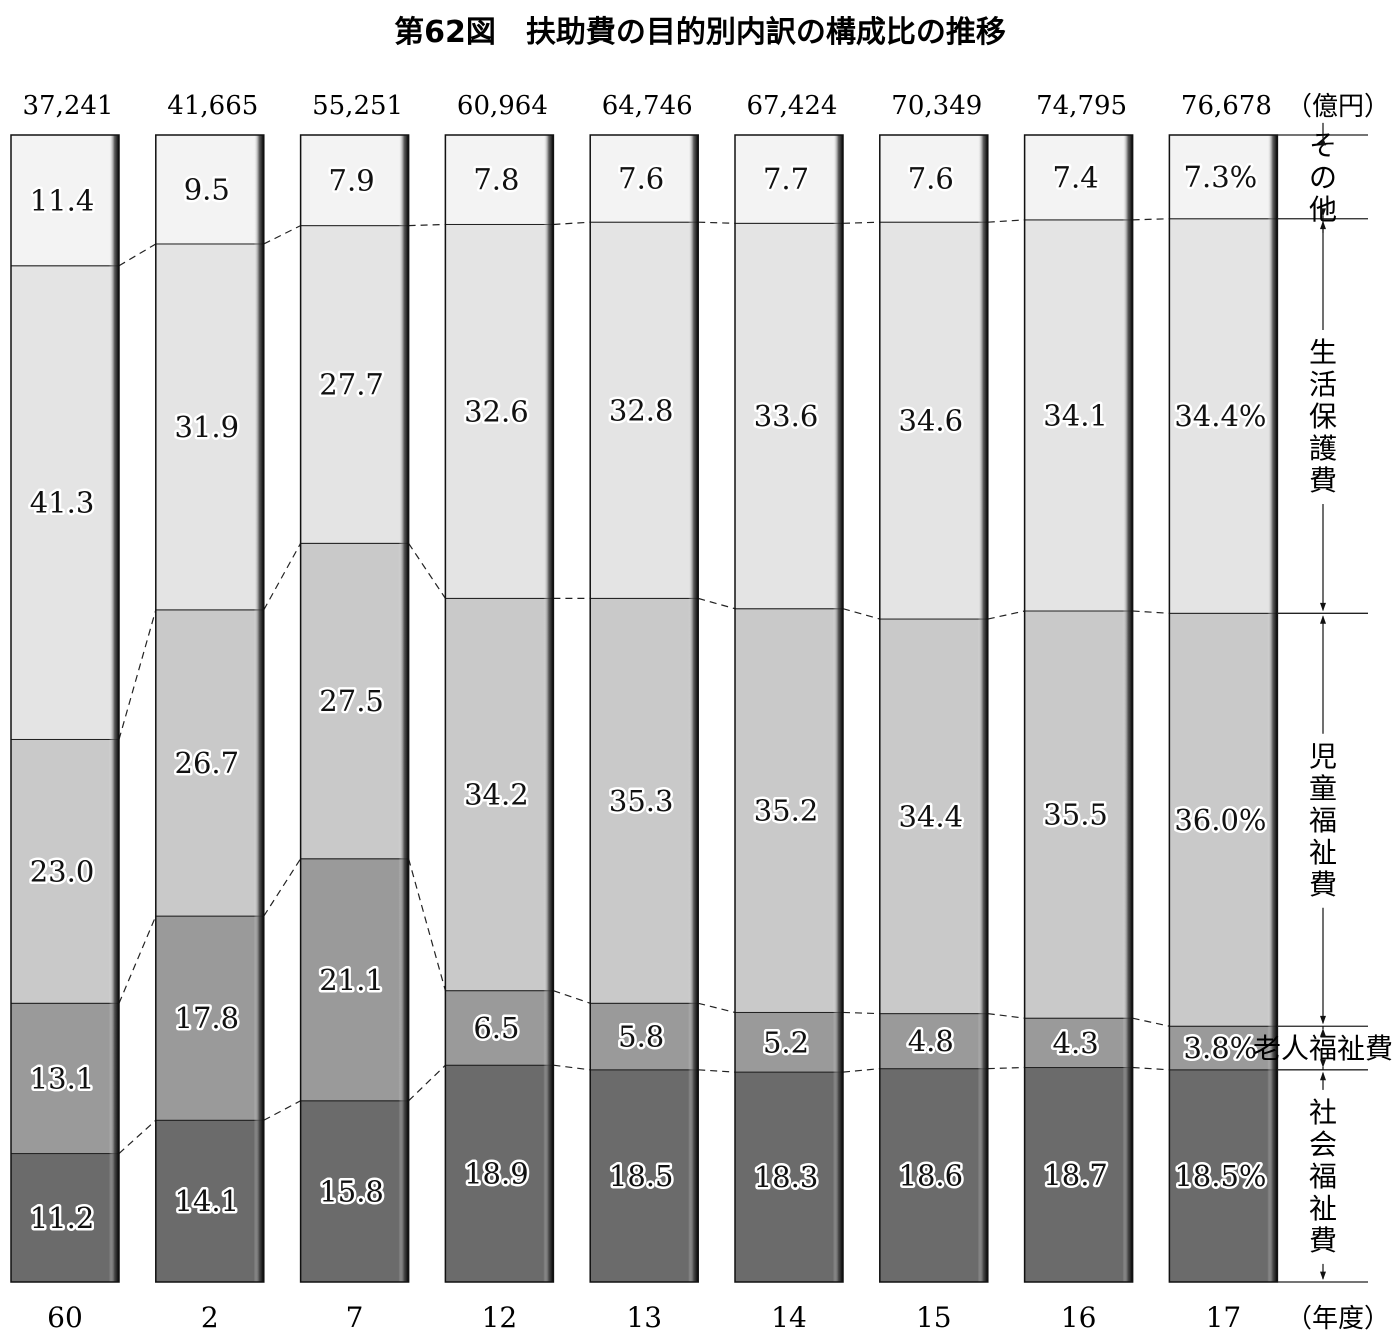 This screenshot has width=1400, height=1344. What do you see at coordinates (1081, 106) in the screenshot?
I see `total-label-16: 74,795` at bounding box center [1081, 106].